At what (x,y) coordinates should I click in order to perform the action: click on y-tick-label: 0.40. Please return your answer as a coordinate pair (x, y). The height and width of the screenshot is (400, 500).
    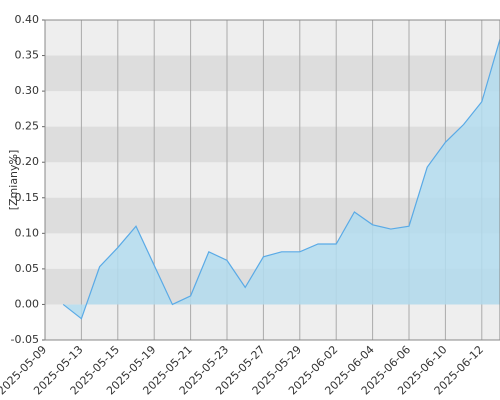
    Looking at the image, I should click on (27, 19).